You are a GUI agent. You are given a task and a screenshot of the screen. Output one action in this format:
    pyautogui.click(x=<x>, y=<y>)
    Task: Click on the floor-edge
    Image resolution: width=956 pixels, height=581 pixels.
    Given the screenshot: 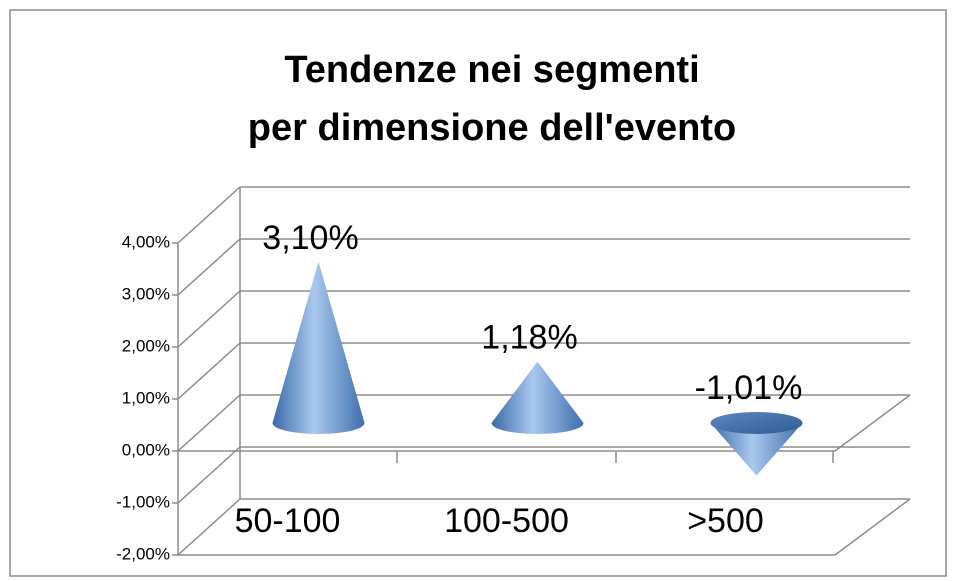 What is the action you would take?
    pyautogui.click(x=544, y=527)
    